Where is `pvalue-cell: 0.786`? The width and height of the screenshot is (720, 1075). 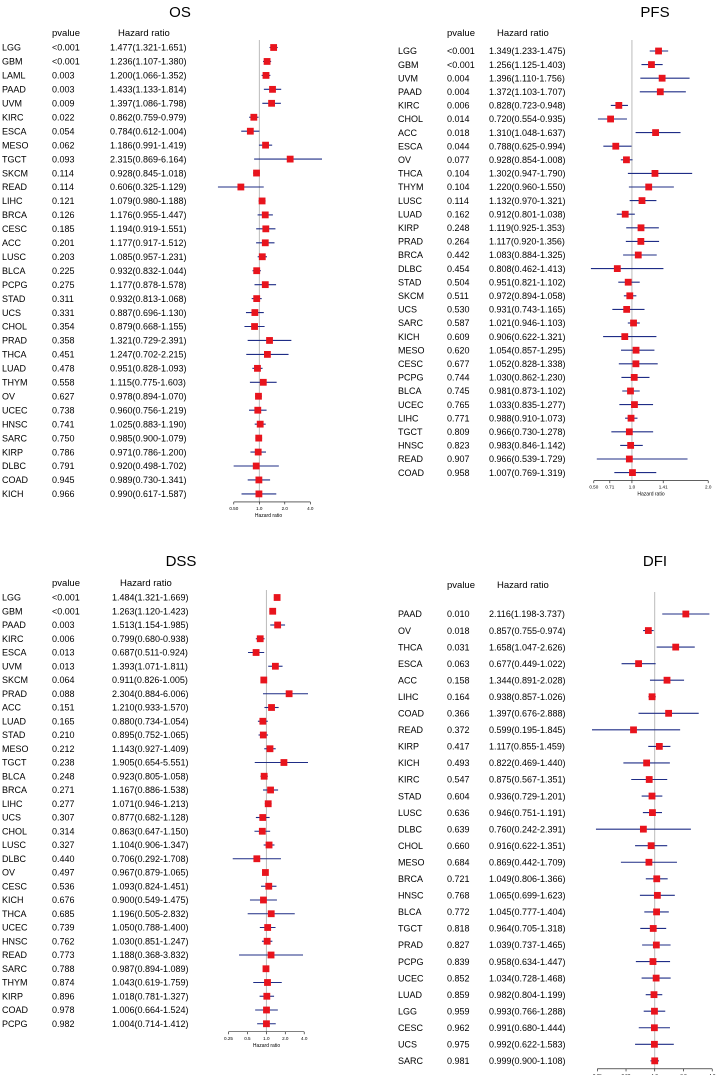 pvalue-cell: 0.786 is located at coordinates (63, 452).